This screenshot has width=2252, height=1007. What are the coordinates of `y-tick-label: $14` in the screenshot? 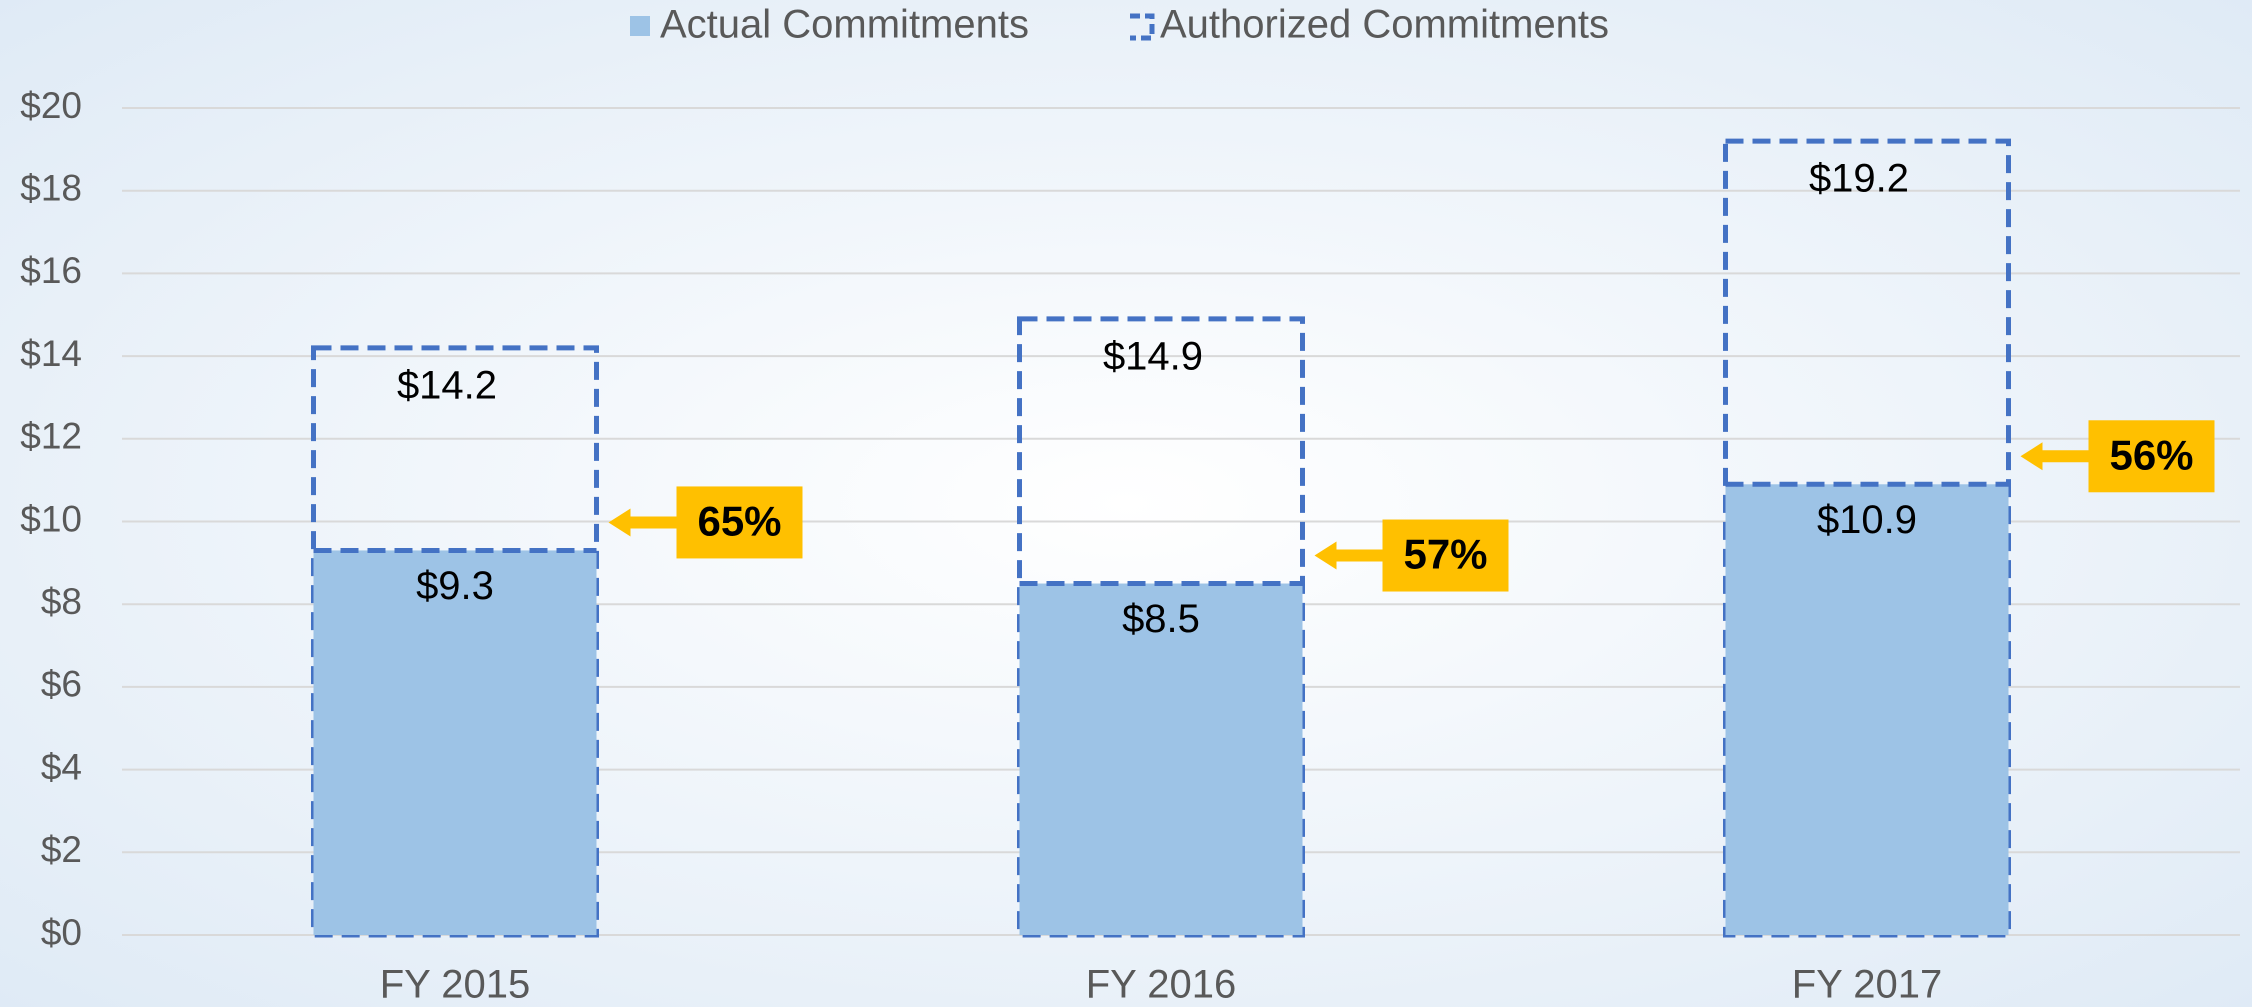 It's located at (51, 353).